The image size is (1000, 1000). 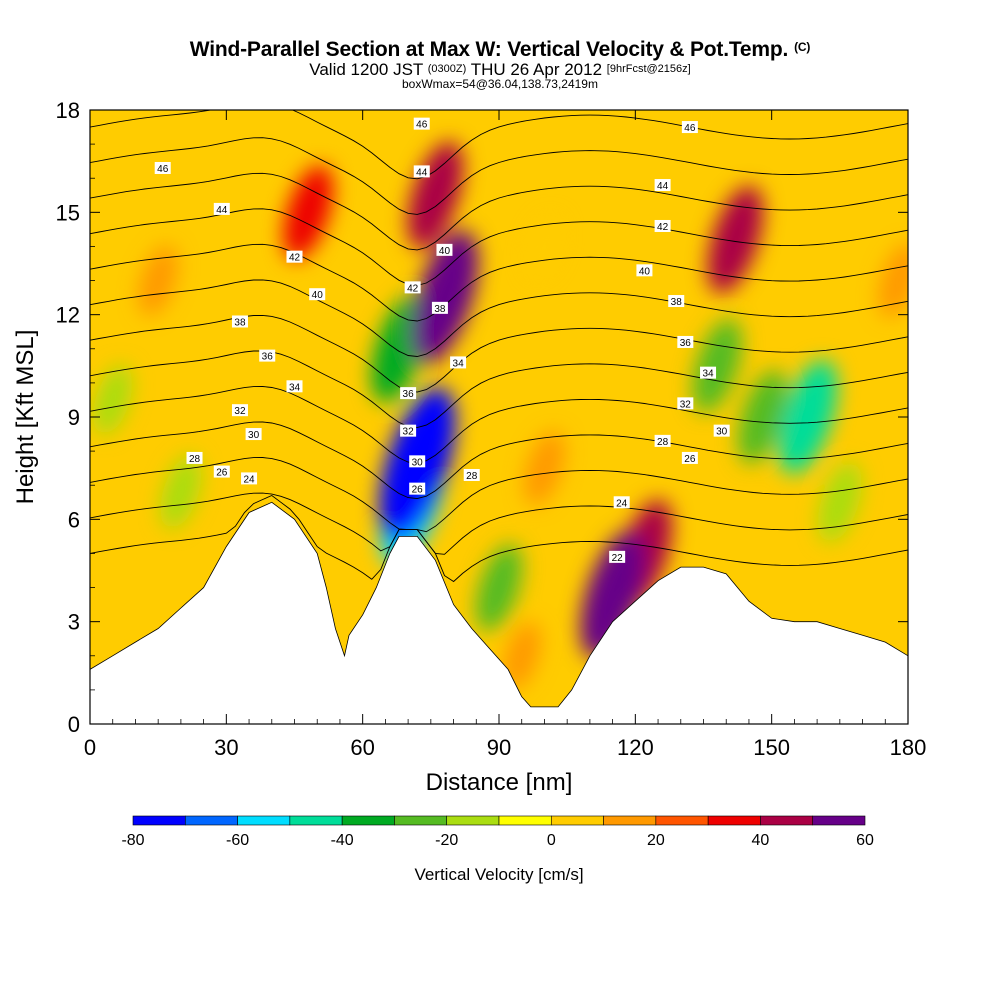 I want to click on theta-label-text: 42, so click(x=663, y=227).